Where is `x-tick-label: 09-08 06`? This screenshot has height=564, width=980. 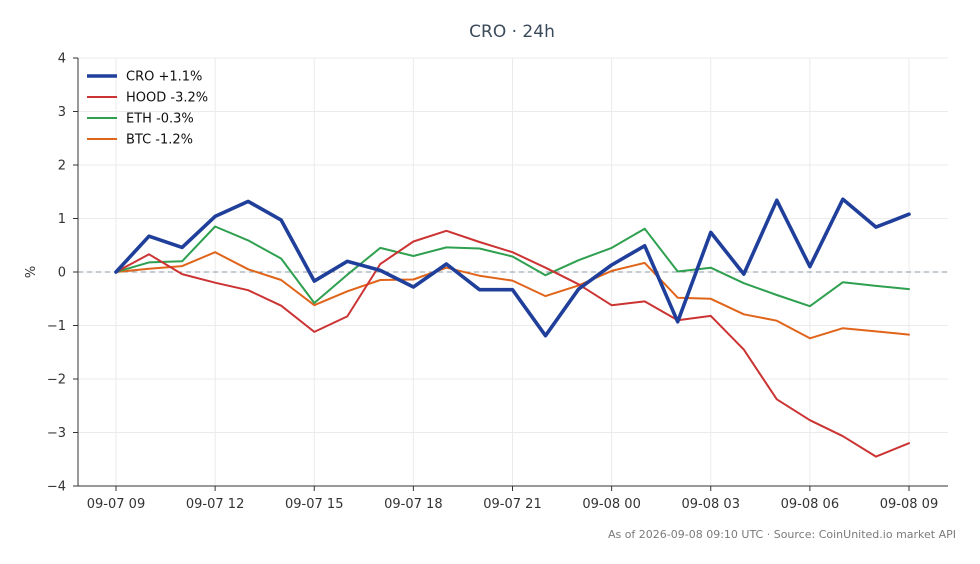
x-tick-label: 09-08 06 is located at coordinates (810, 504).